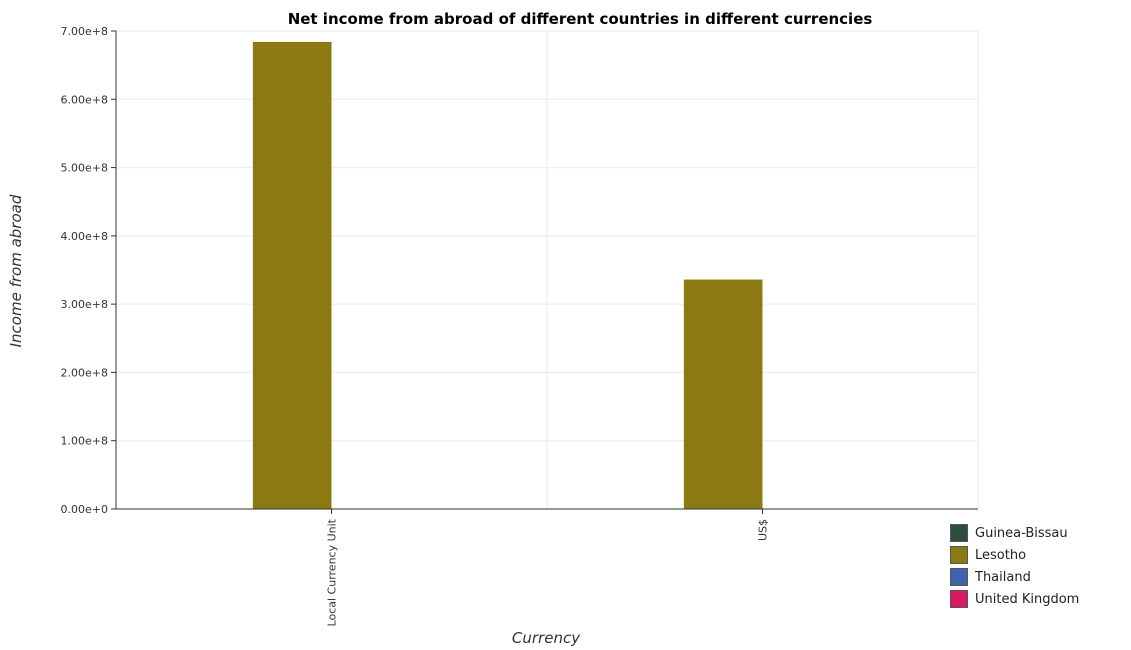  I want to click on legend-item: Thailand, so click(1014, 577).